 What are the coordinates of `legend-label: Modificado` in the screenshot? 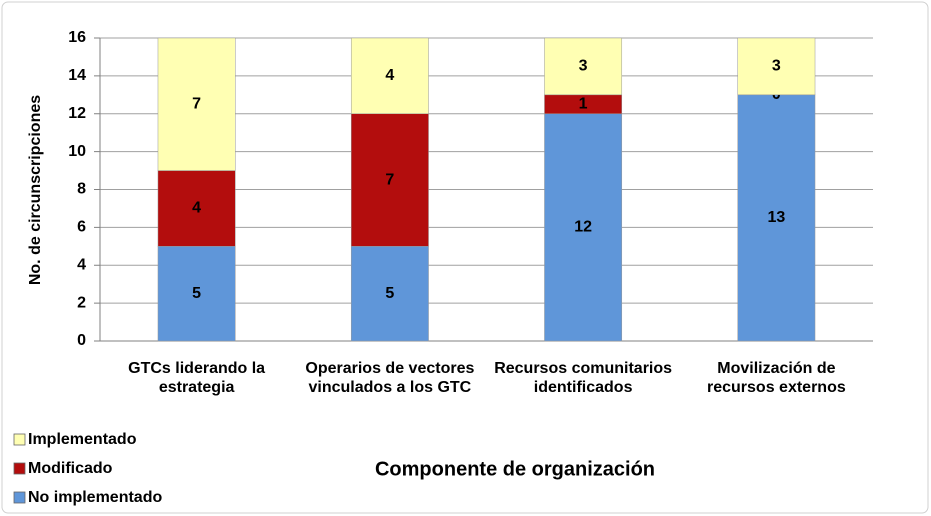 It's located at (70, 468).